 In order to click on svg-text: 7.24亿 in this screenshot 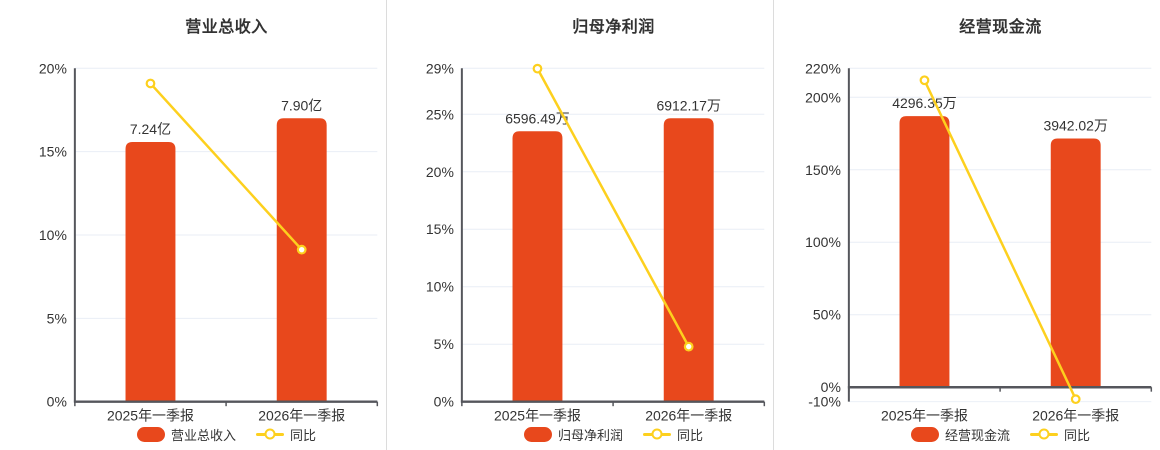, I will do `click(150, 129)`.